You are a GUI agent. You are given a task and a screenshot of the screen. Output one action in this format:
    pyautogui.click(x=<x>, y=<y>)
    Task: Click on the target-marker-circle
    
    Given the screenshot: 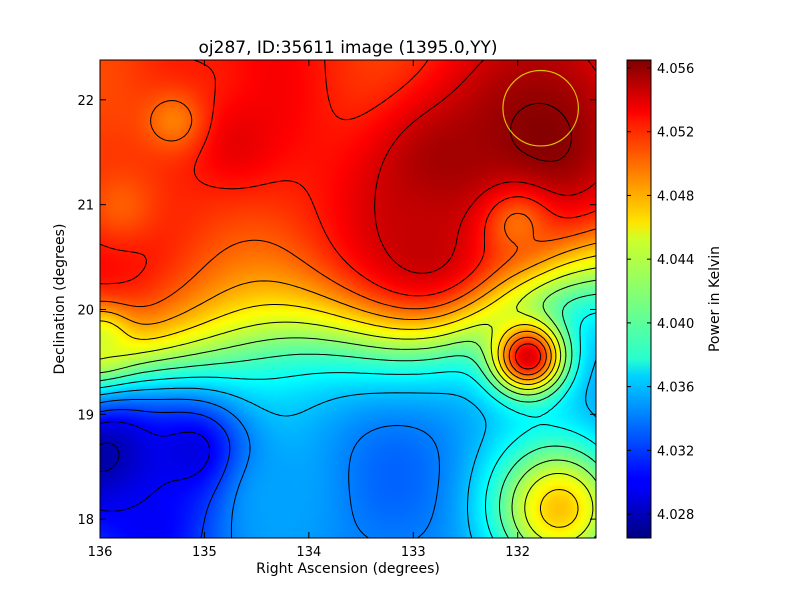 What is the action you would take?
    pyautogui.click(x=540, y=108)
    